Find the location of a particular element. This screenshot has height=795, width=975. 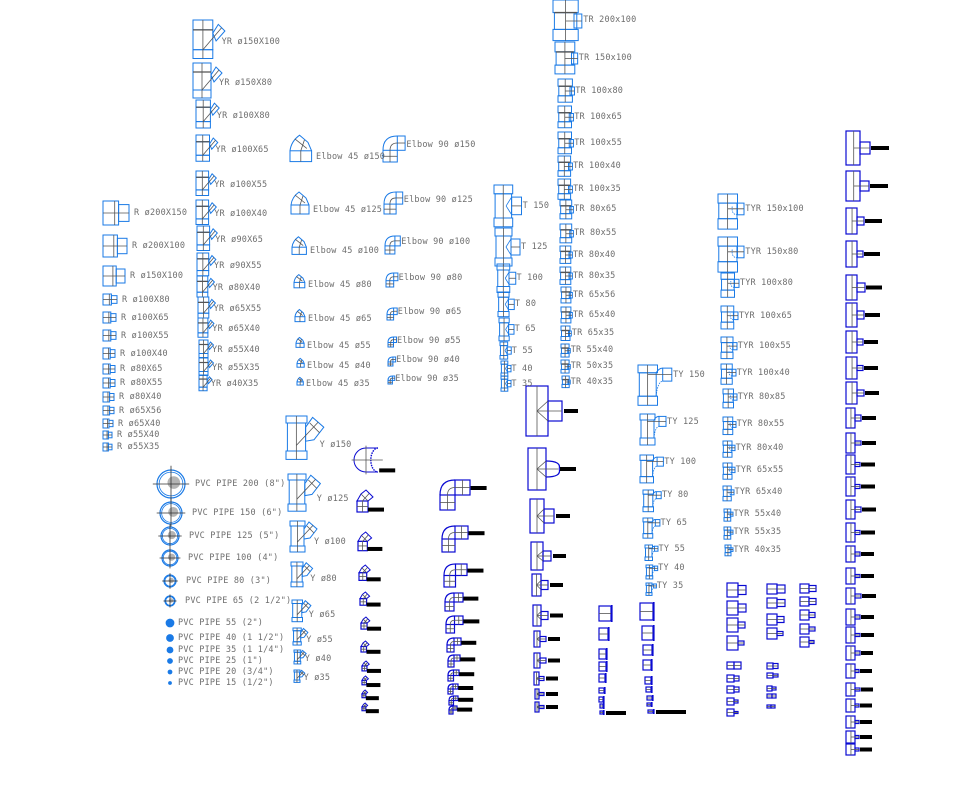

elbow-90-label: Elbow 90 ø65 is located at coordinates (429, 312).